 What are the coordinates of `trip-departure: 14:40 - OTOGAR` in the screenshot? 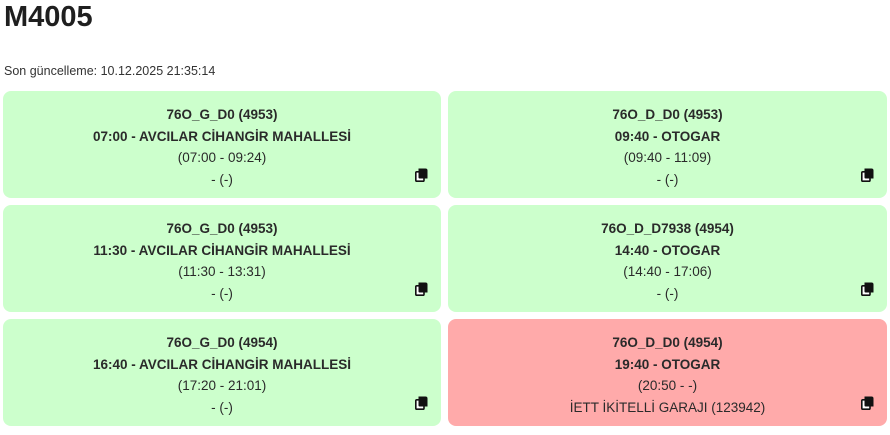 It's located at (667, 250).